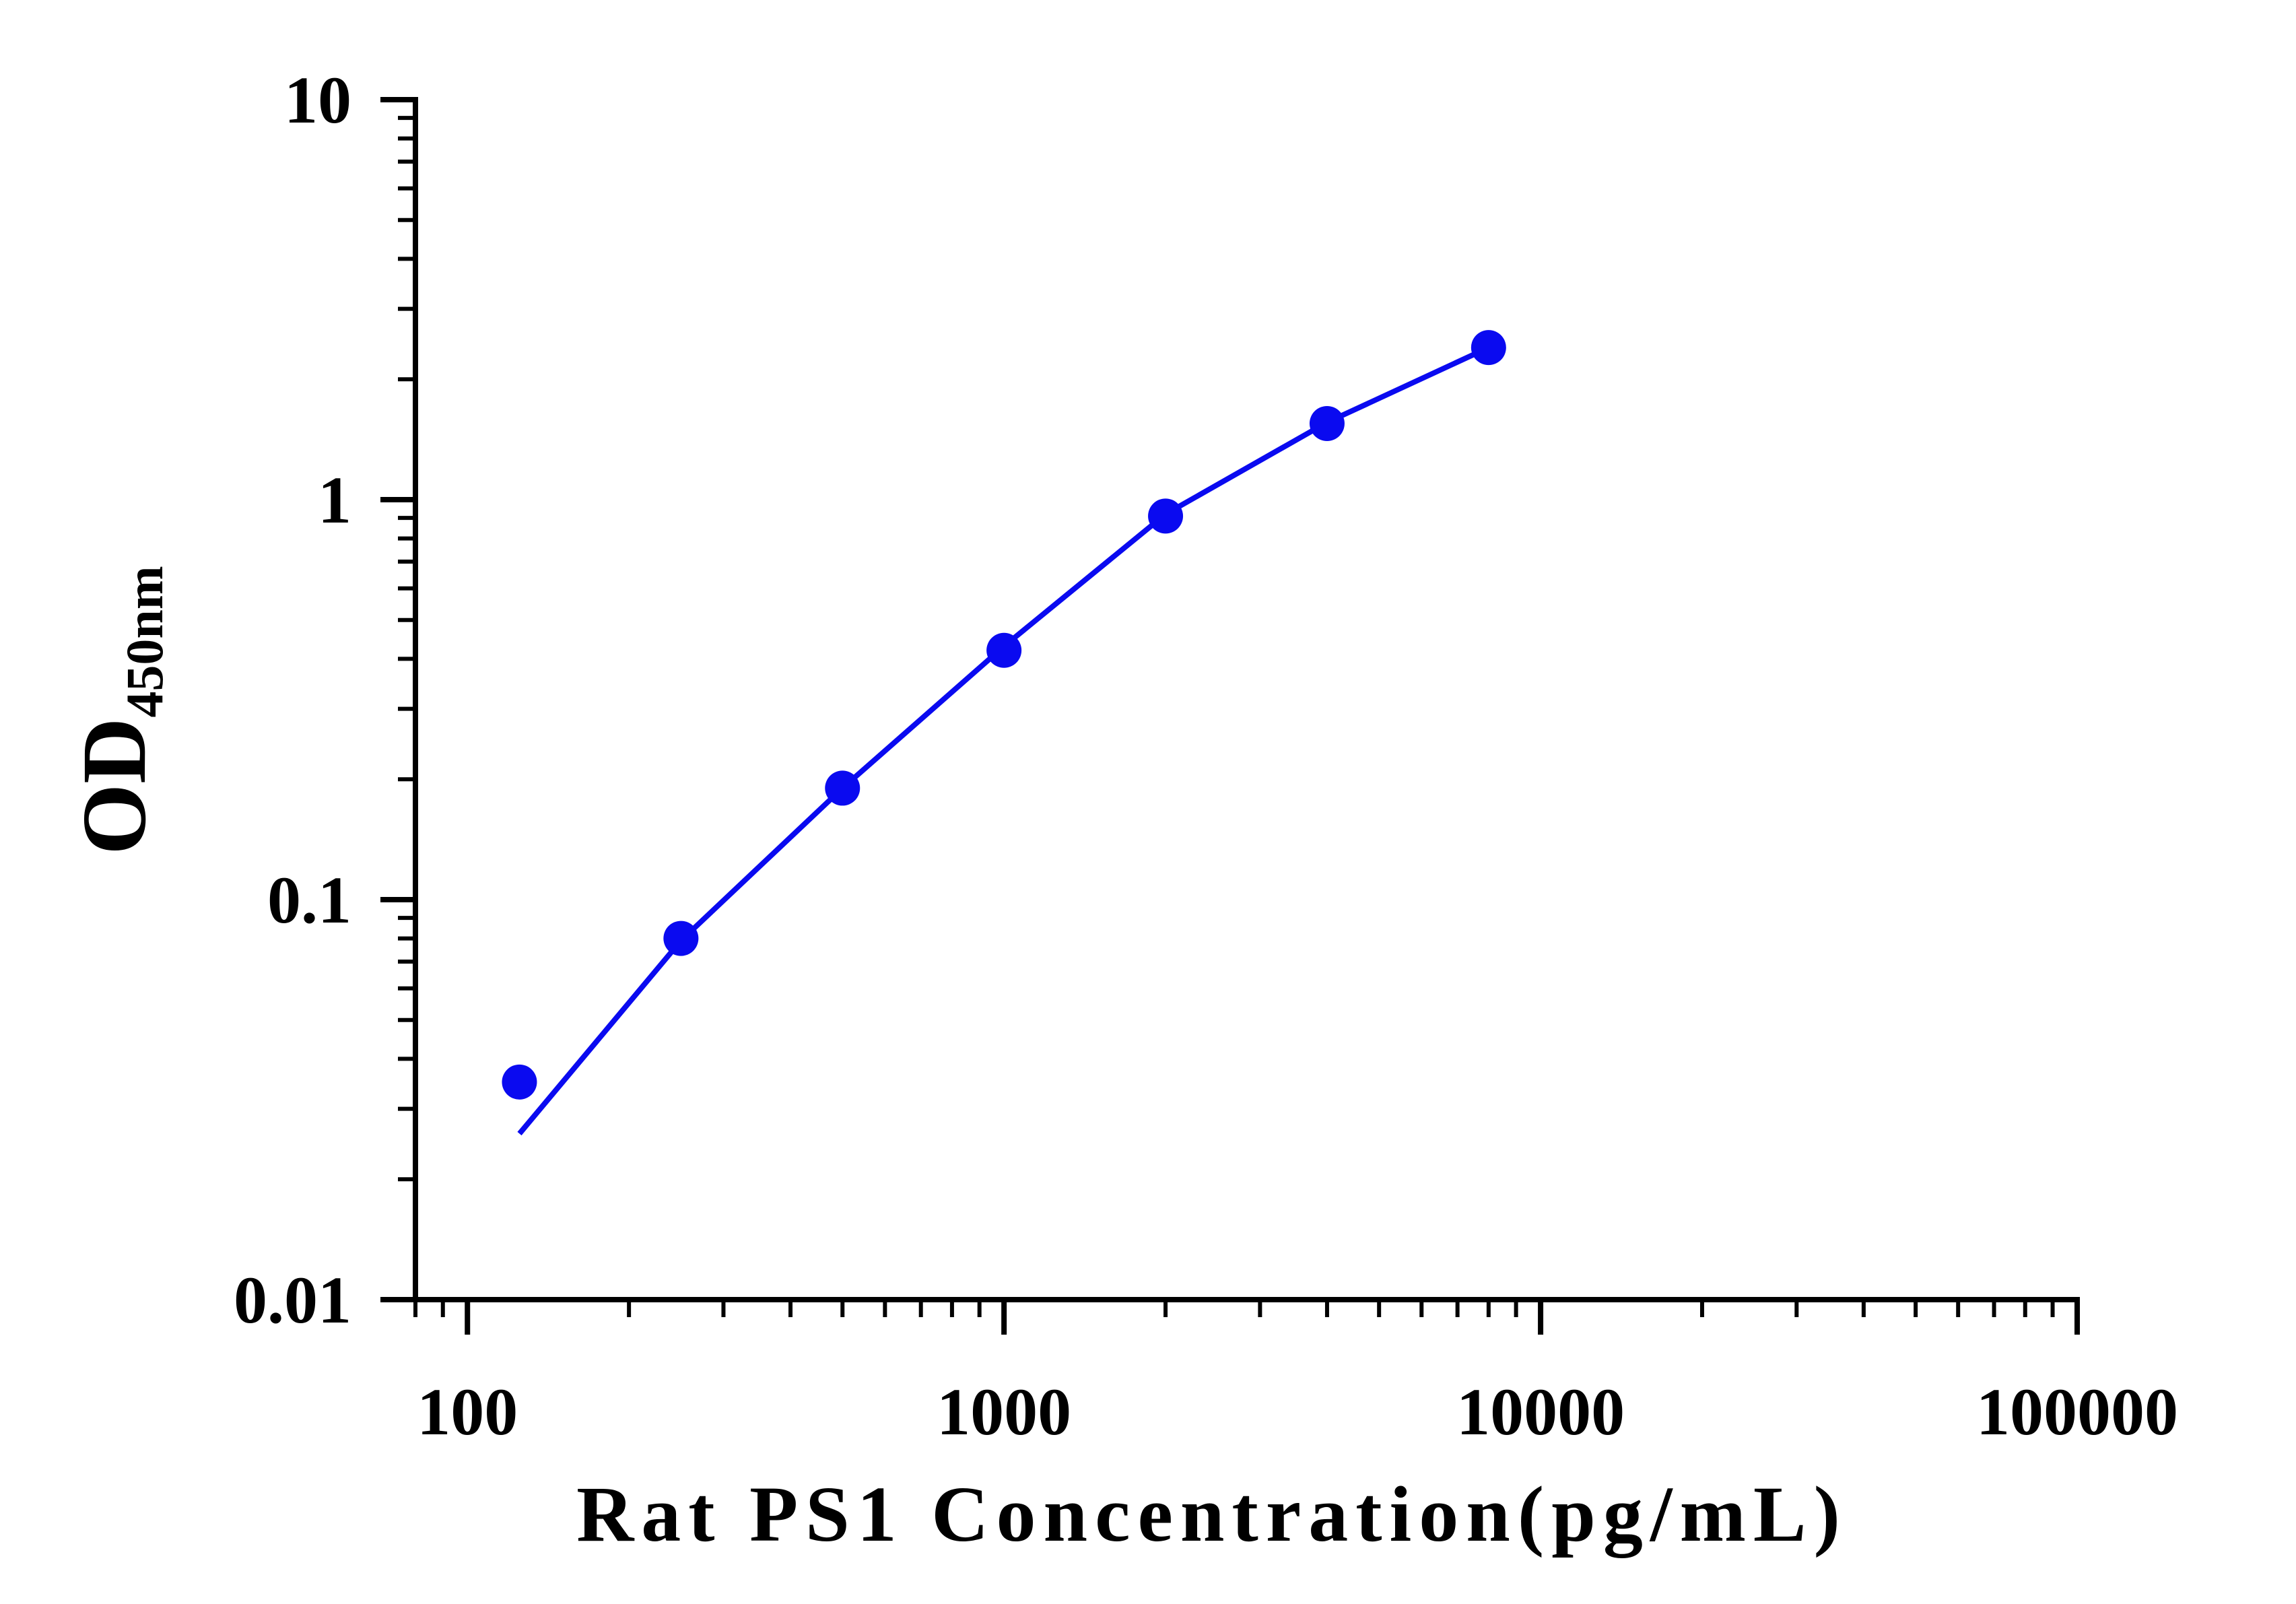  I want to click on x-tick-label: 1000, so click(1004, 1411).